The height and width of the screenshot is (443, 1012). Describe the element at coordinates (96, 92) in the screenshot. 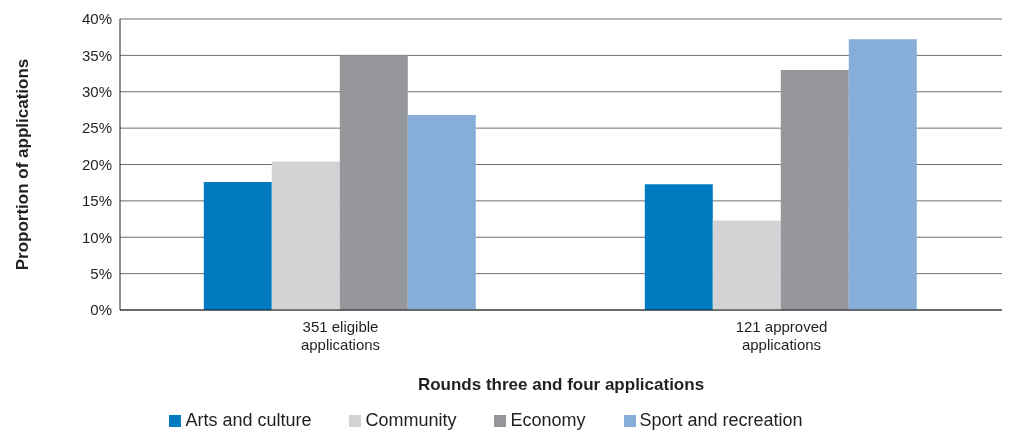

I see `y-tick-label: 30%` at that location.